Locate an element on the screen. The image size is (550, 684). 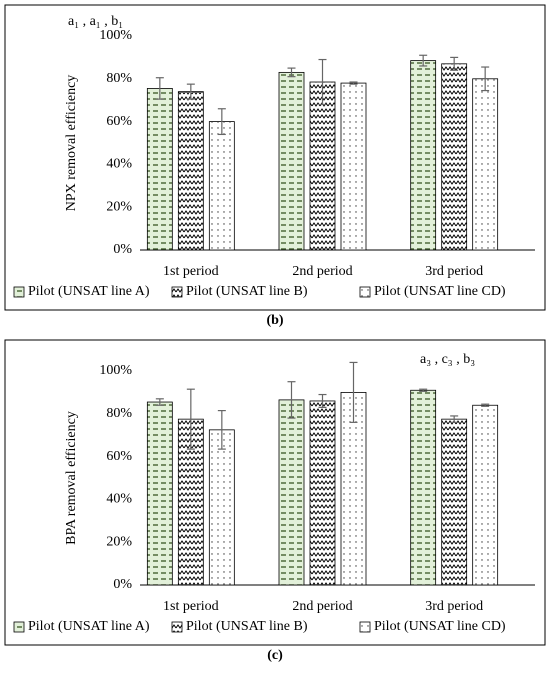
y-axis-label: NPX removal efficiency is located at coordinates (71, 143).